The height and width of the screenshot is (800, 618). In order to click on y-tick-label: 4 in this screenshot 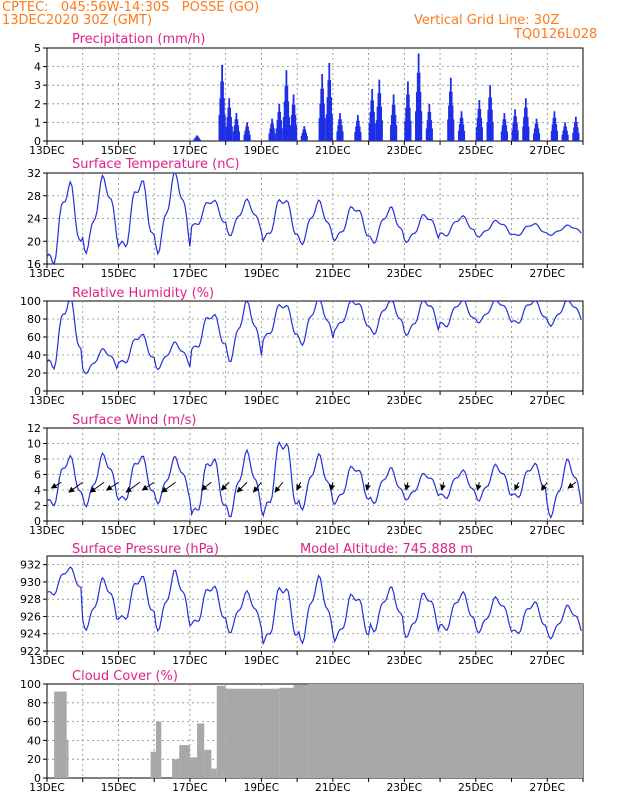, I will do `click(37, 67)`.